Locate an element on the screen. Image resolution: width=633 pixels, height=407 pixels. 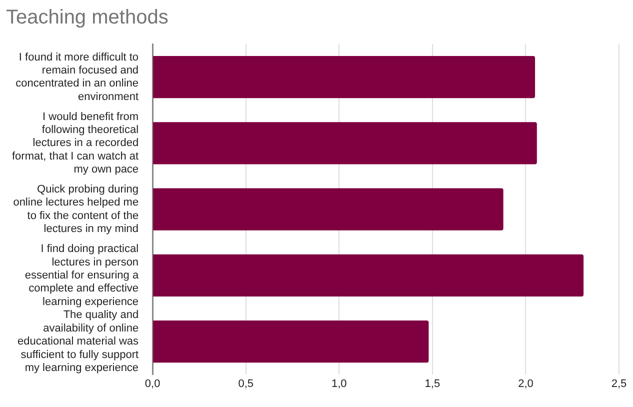
y-tick-label: The quality and availability of online educational material was sufficient to fully support my learning experience is located at coordinates (78, 341).